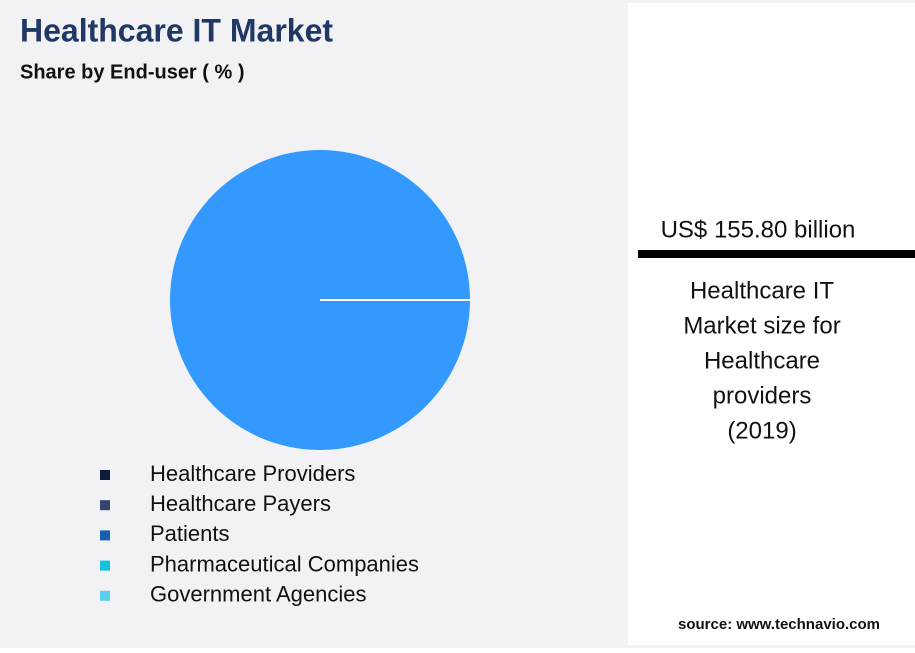 This screenshot has height=653, width=915. Describe the element at coordinates (761, 430) in the screenshot. I see `caption-line: (2019)` at that location.